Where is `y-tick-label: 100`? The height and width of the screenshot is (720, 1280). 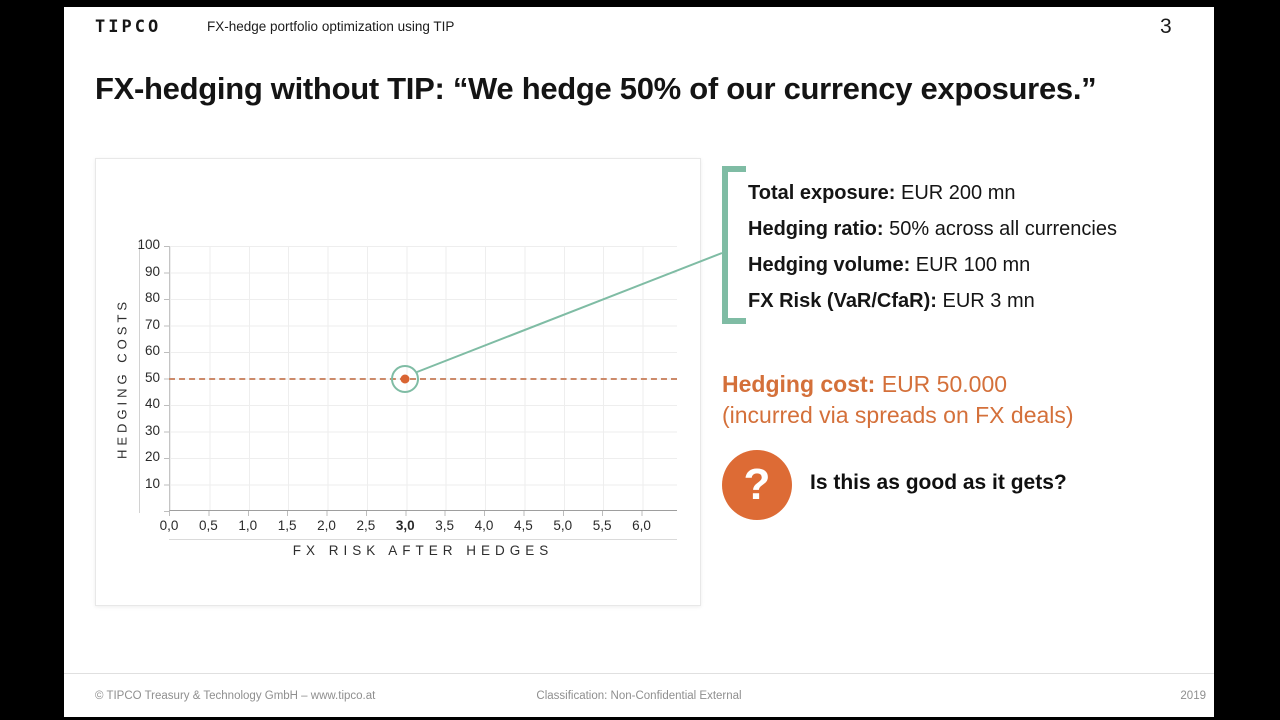
y-tick-label: 100 is located at coordinates (148, 244).